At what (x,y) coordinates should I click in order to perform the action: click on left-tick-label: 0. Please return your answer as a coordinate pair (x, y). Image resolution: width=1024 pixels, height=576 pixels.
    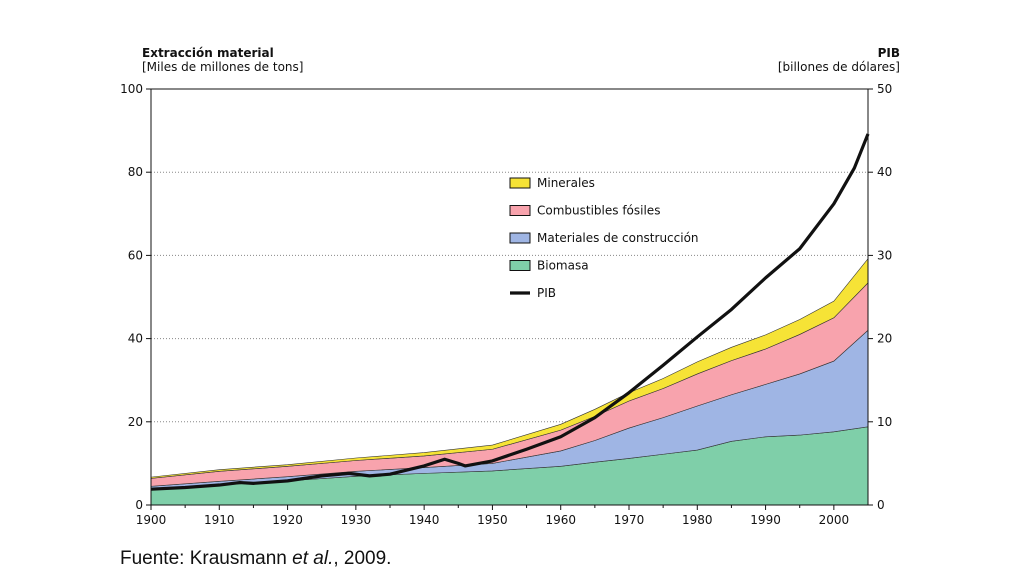
    Looking at the image, I should click on (139, 505).